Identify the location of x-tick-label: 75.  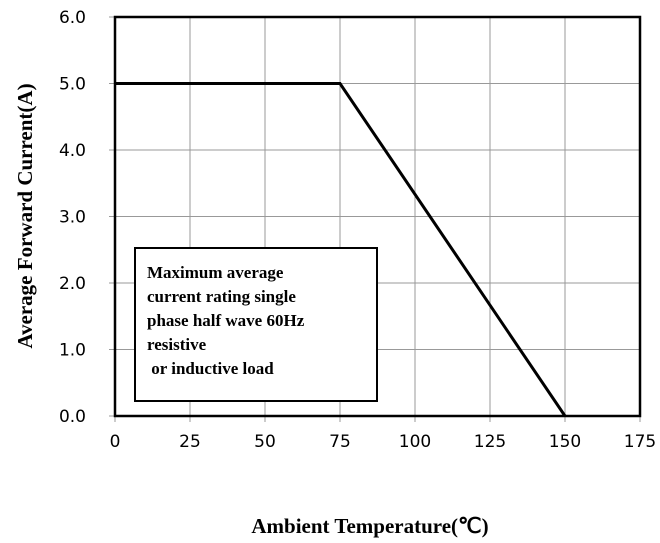
(340, 442).